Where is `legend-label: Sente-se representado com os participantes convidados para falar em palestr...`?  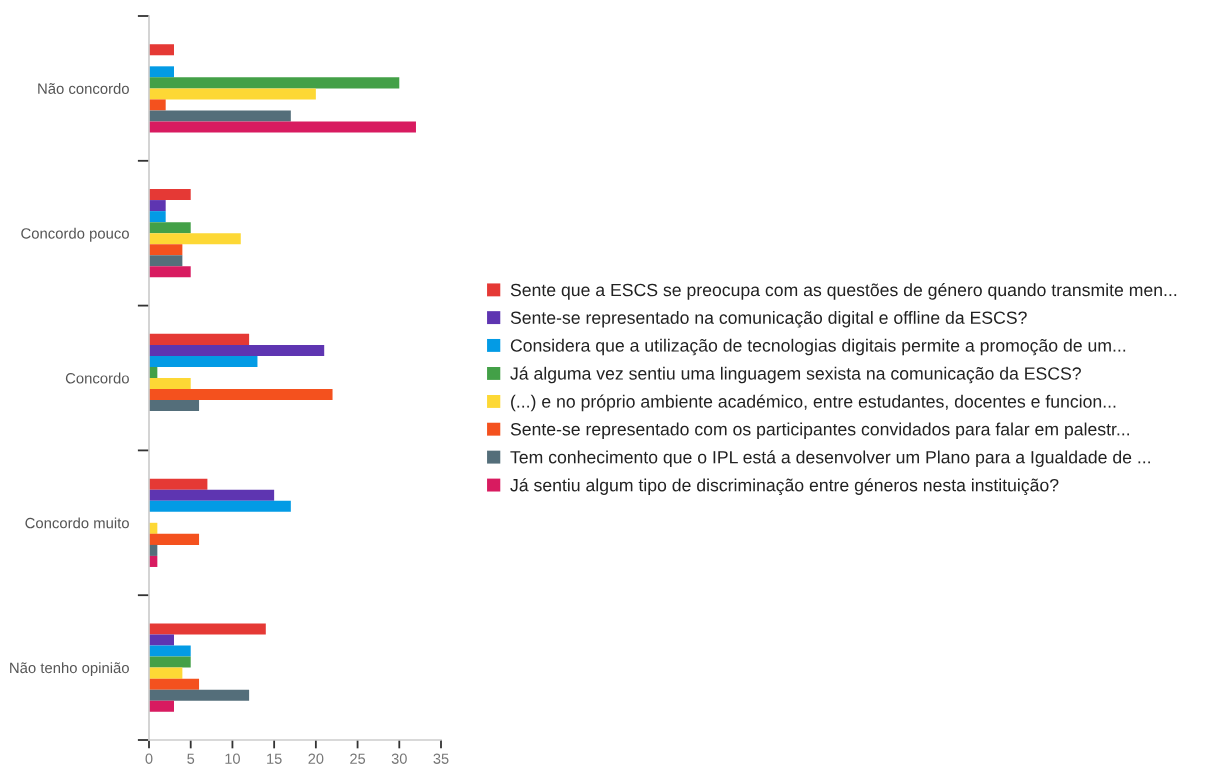
legend-label: Sente-se representado com os participantes convidados para falar em palestr... is located at coordinates (820, 430).